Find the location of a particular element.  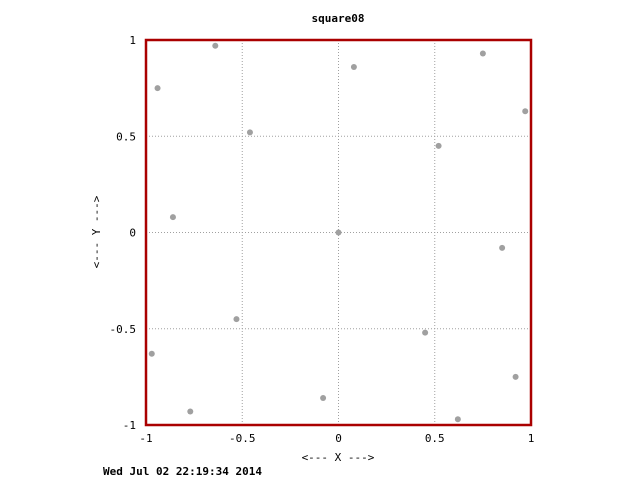

y-axis-label: <--- Y ---> is located at coordinates (96, 231).